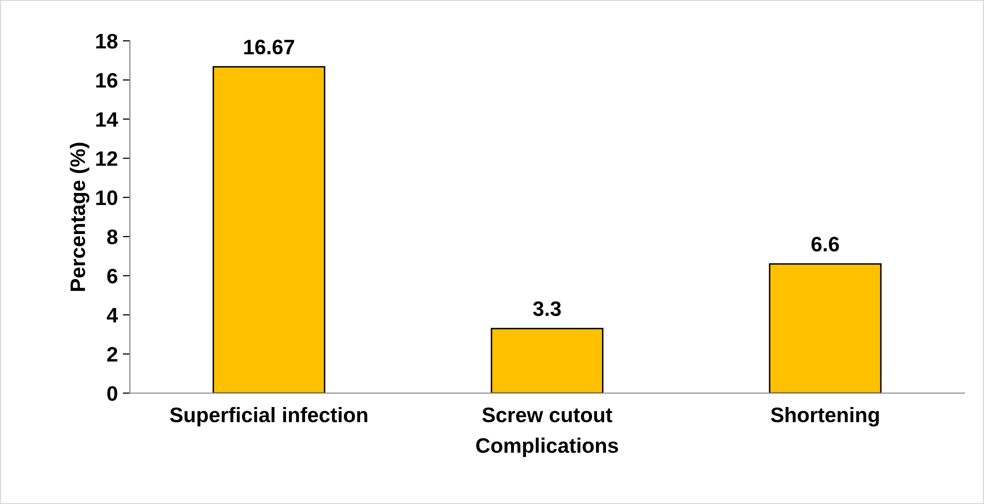 Image resolution: width=984 pixels, height=504 pixels. What do you see at coordinates (107, 80) in the screenshot?
I see `y-tick-label: 16` at bounding box center [107, 80].